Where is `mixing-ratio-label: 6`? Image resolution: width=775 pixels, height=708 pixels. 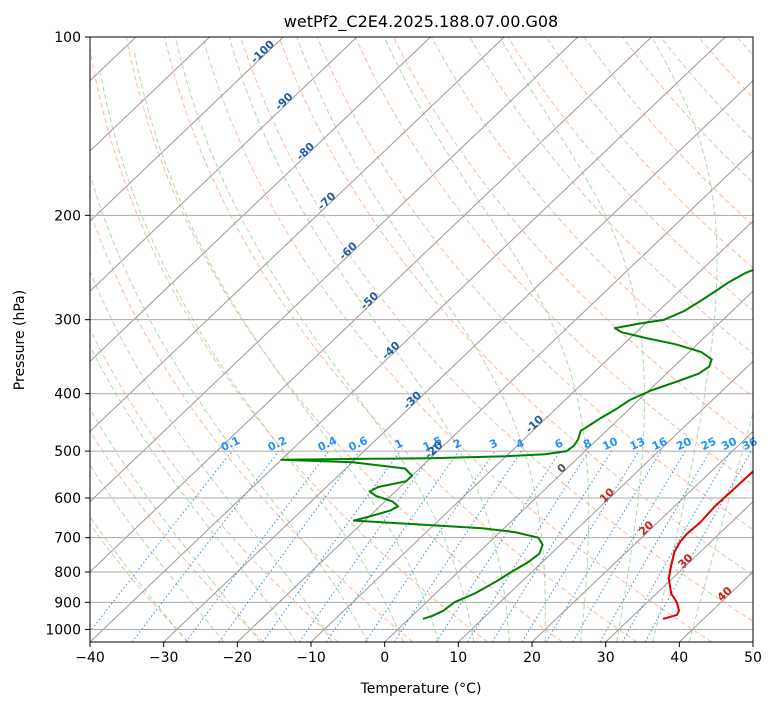
mixing-ratio-label: 6 is located at coordinates (559, 443).